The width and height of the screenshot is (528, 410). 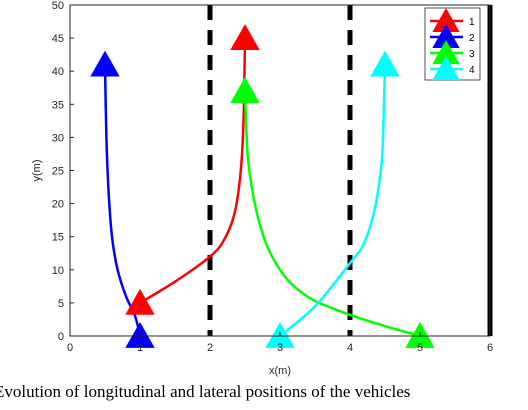 I want to click on y-tick-label: 0, so click(x=61, y=337).